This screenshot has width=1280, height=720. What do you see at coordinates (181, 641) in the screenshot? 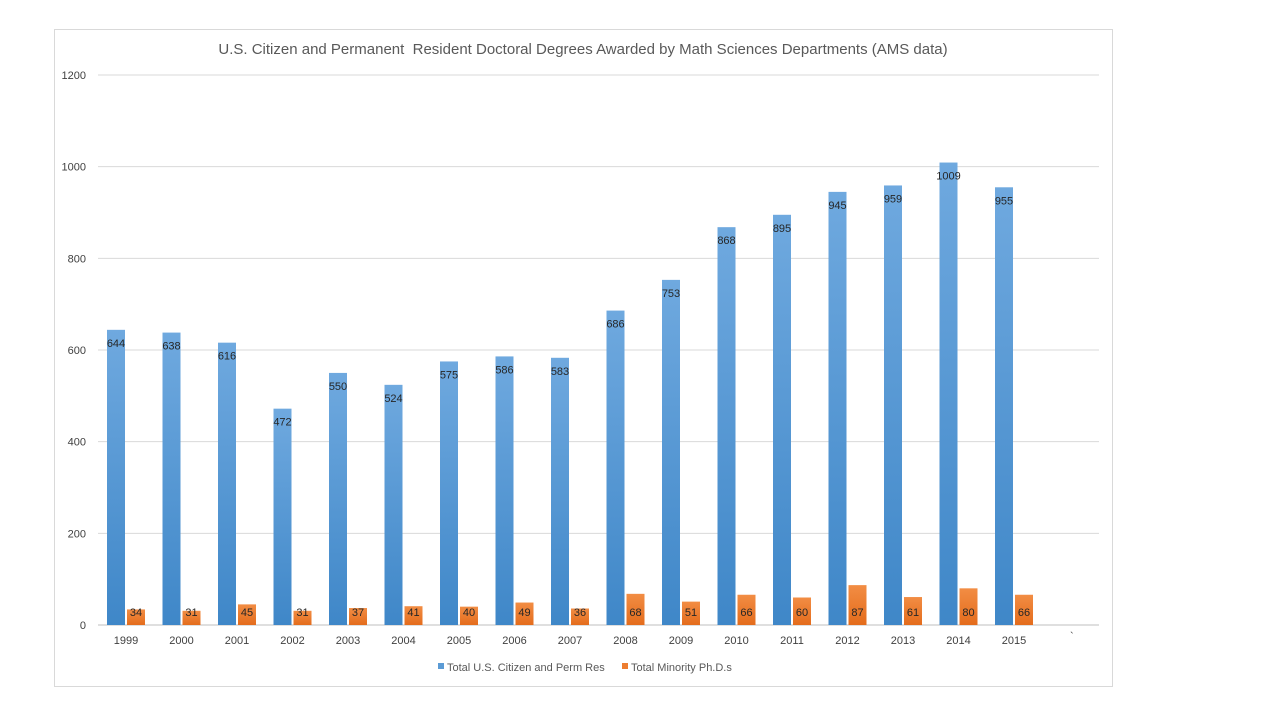
I see `x-tick-label: 2000` at bounding box center [181, 641].